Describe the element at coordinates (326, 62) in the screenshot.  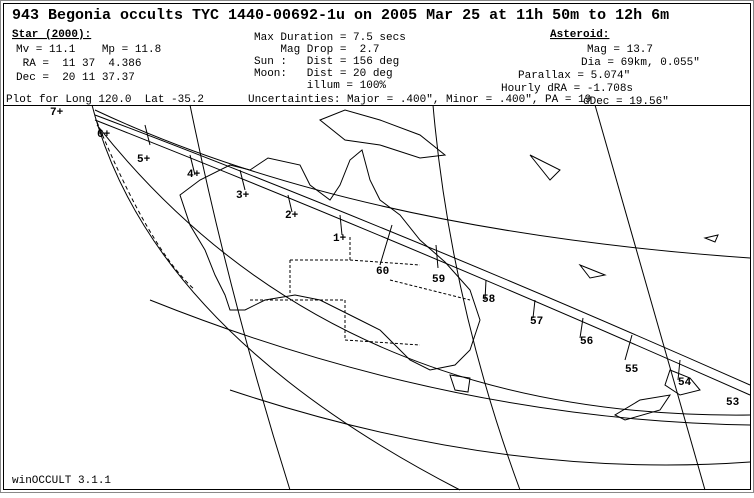
I see `event-line: Sun : Dist = 156 deg` at that location.